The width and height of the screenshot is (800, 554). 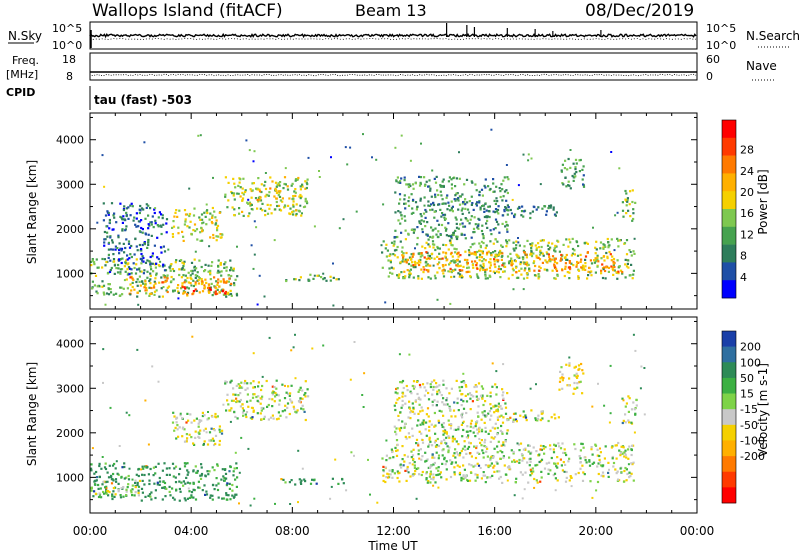 I want to click on x-axis-label: Time UT, so click(x=392, y=546).